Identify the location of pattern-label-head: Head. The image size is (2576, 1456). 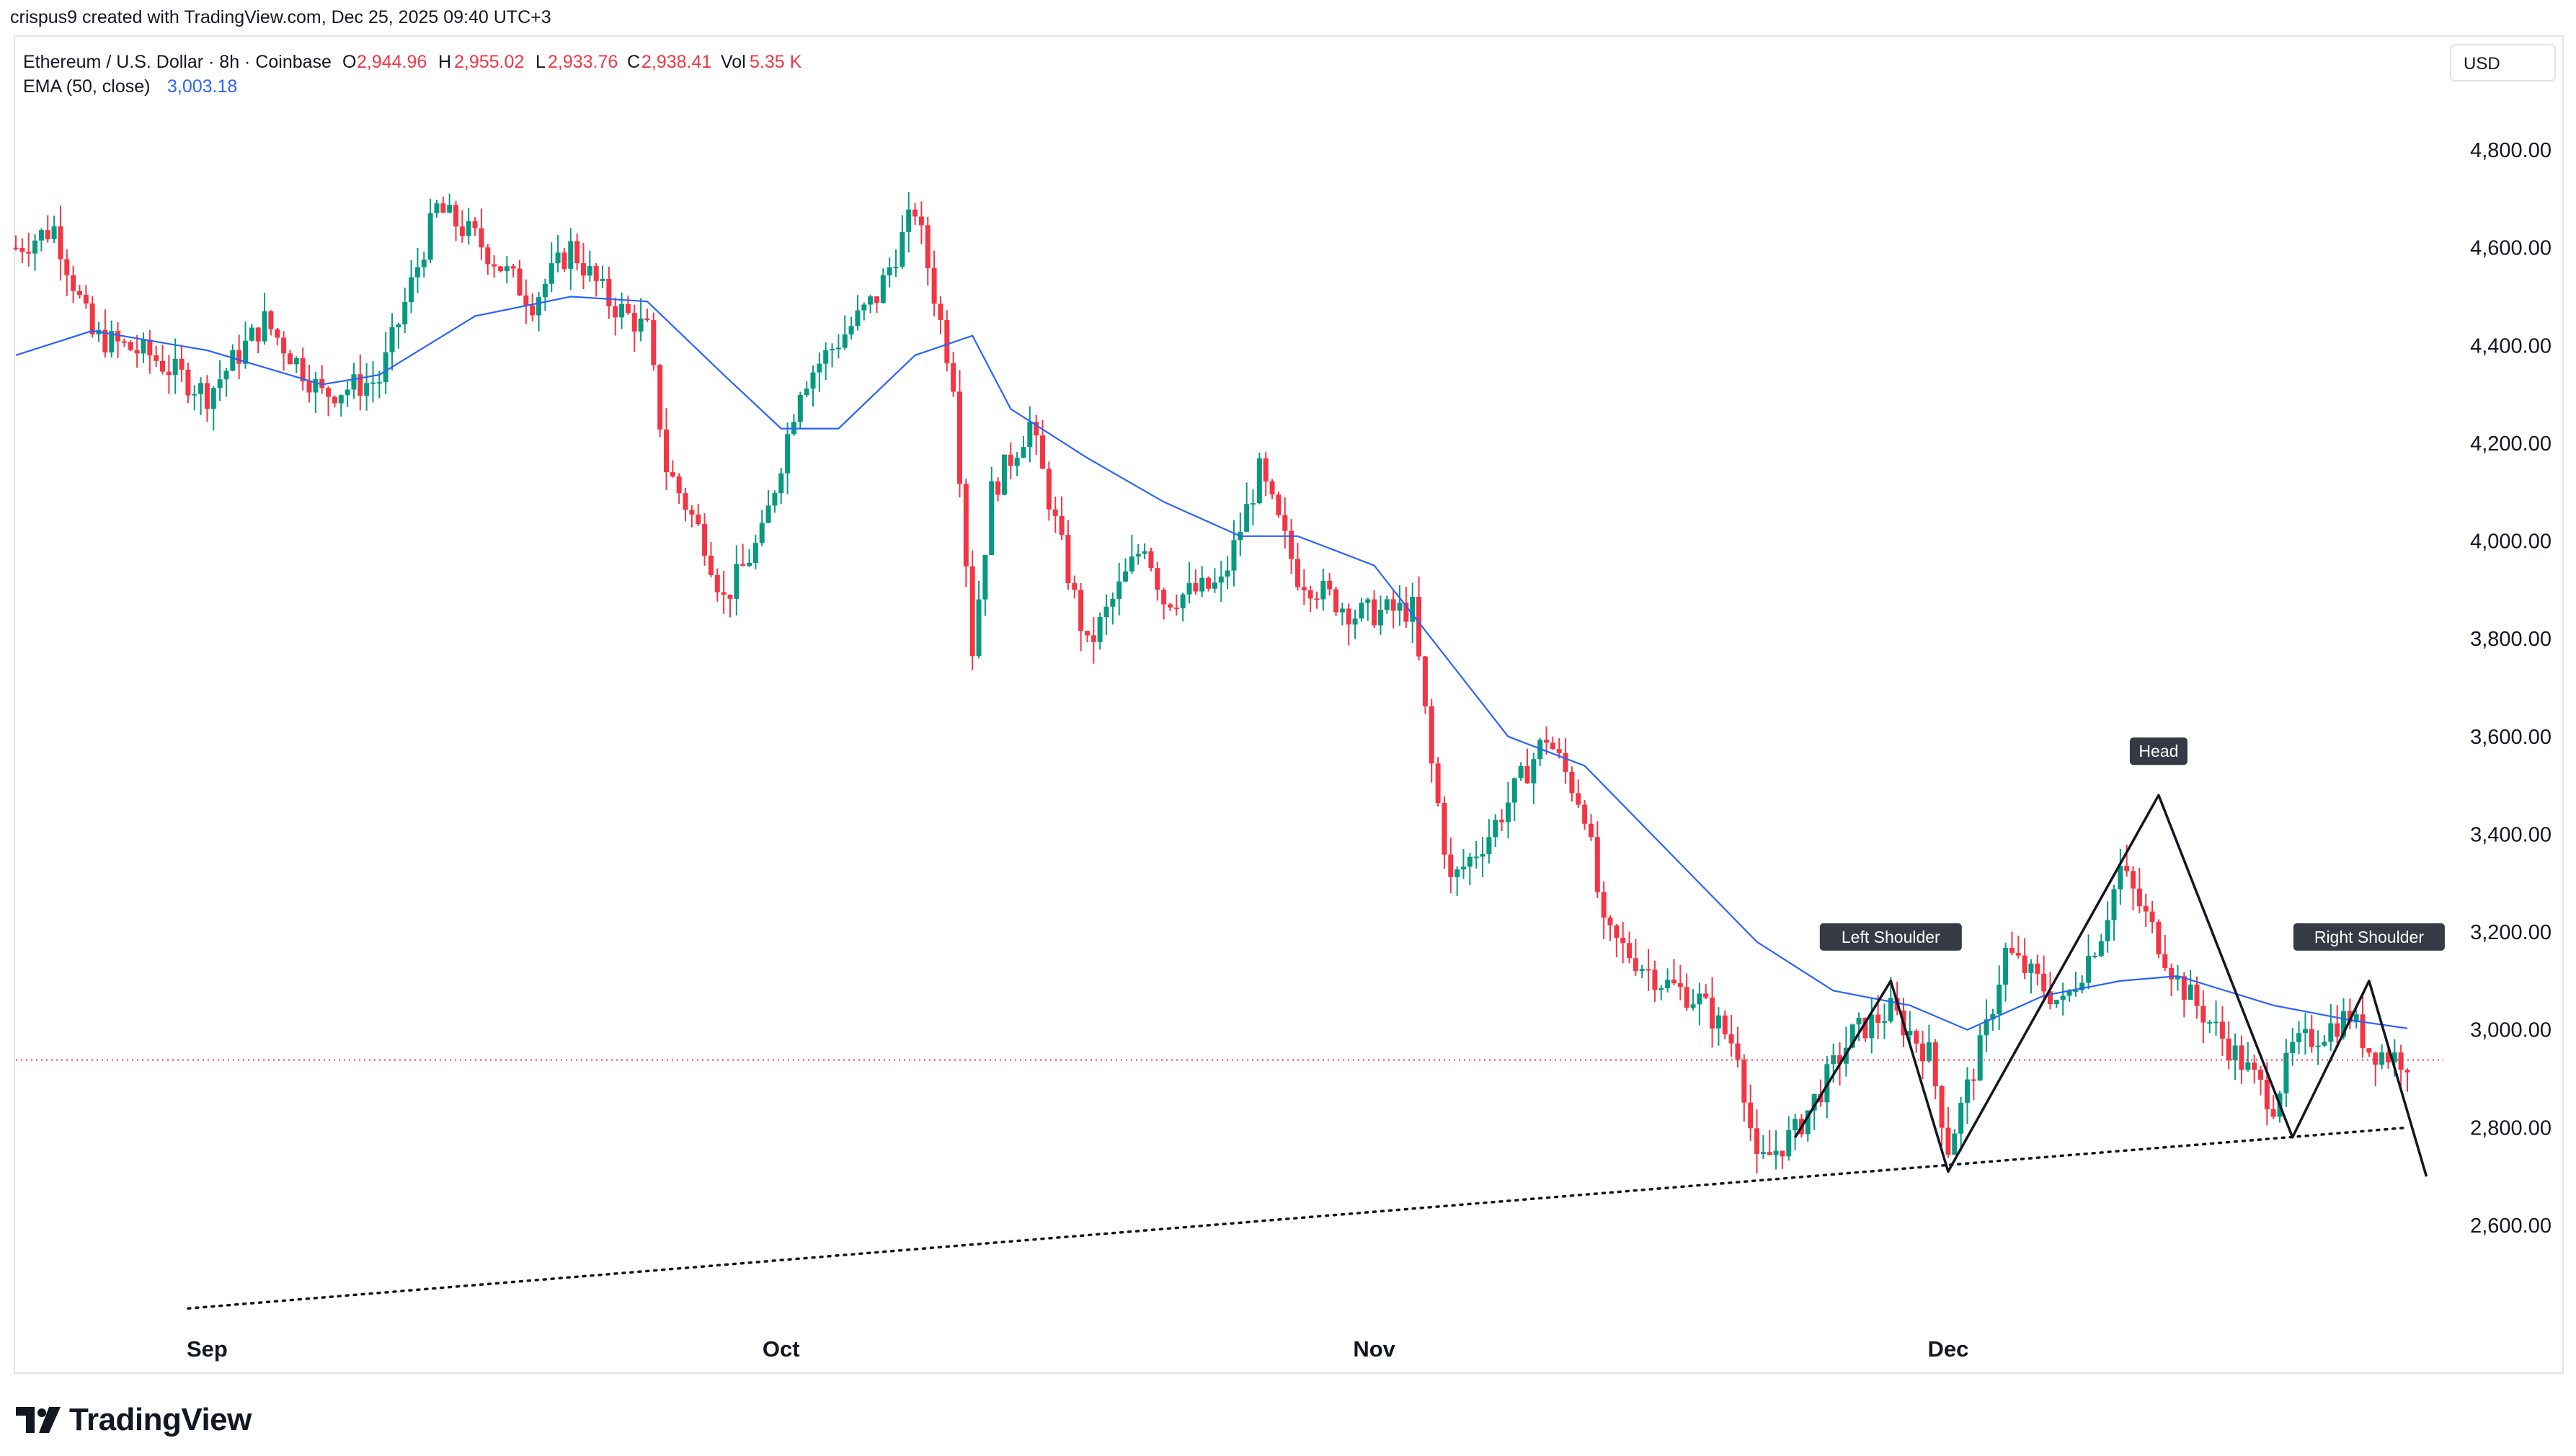
(2158, 751).